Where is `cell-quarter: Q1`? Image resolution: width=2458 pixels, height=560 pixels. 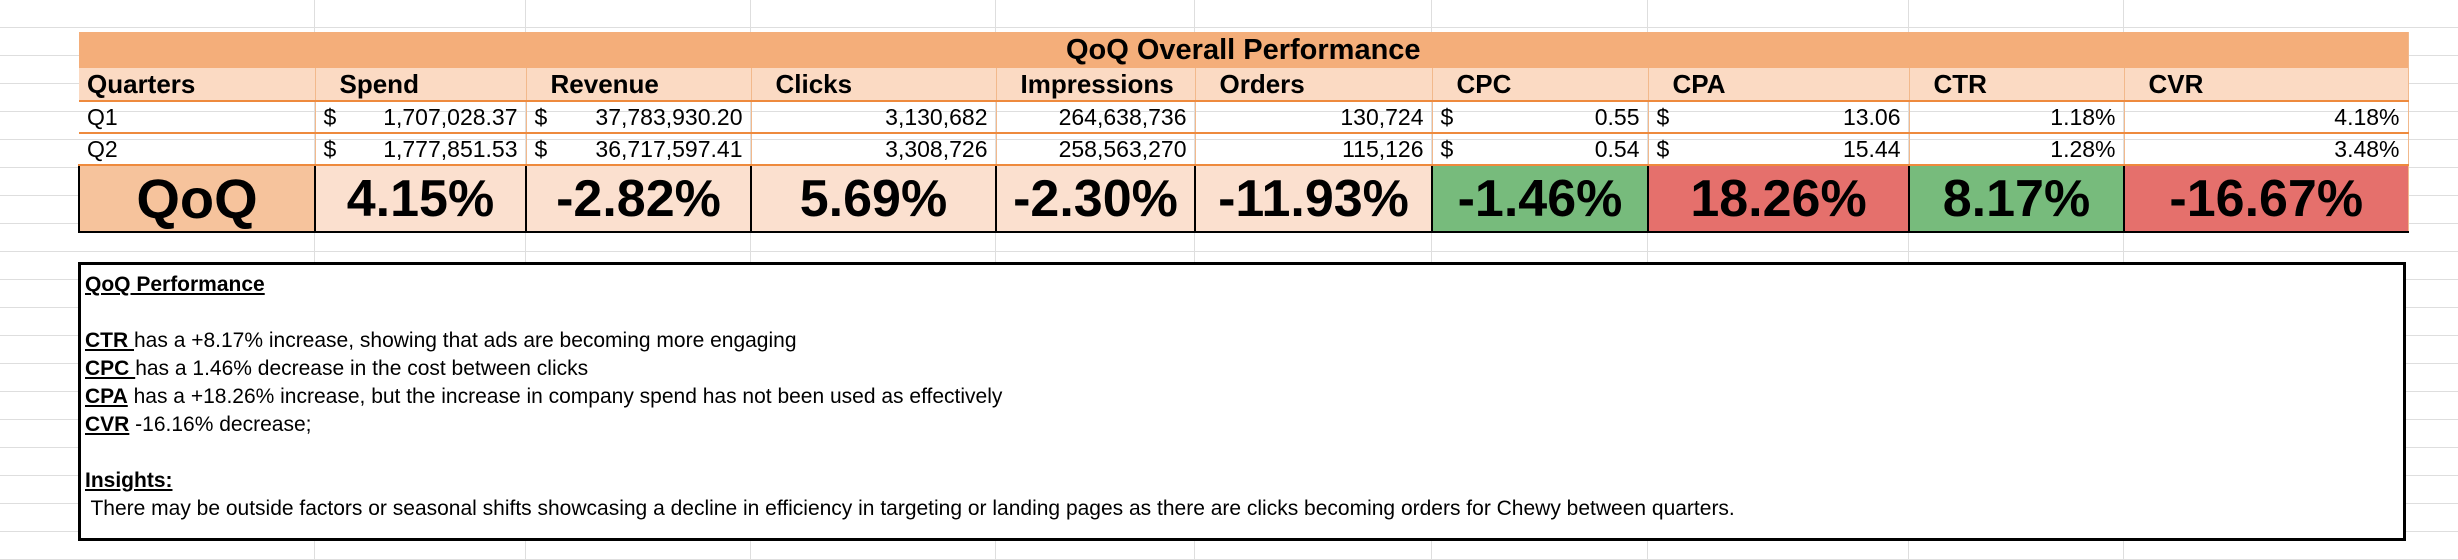
cell-quarter: Q1 is located at coordinates (197, 117).